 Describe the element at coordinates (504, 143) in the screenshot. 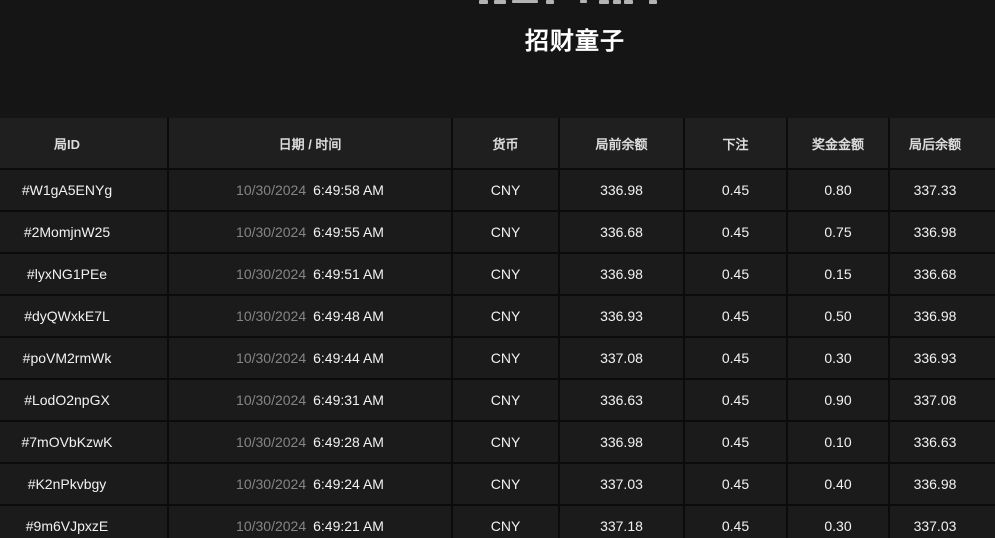

I see `col-header-currency: 货币` at that location.